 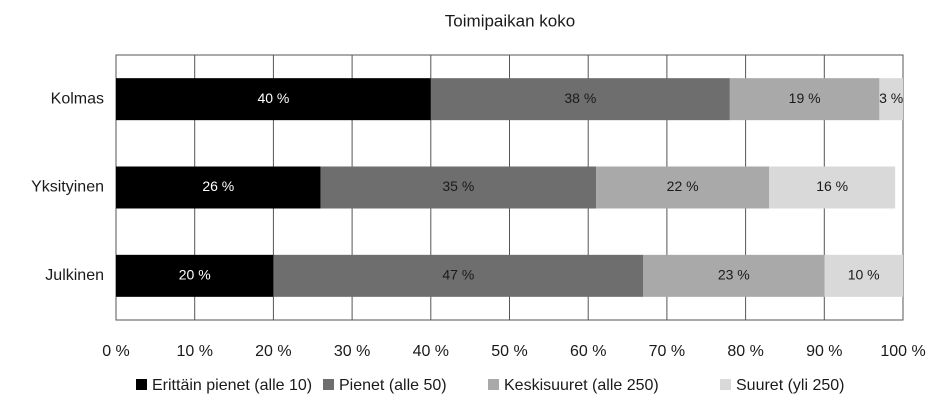 I want to click on x-tick-label: 20 %, so click(x=273, y=351).